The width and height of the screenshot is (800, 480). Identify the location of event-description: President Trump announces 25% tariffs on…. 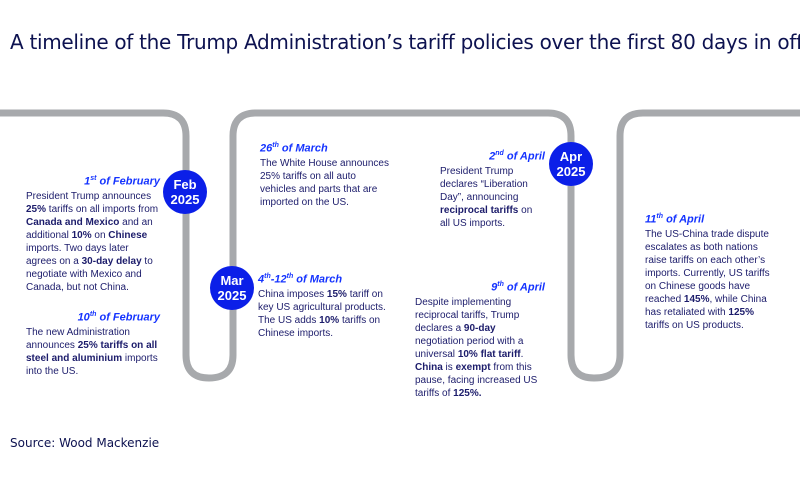
(93, 242).